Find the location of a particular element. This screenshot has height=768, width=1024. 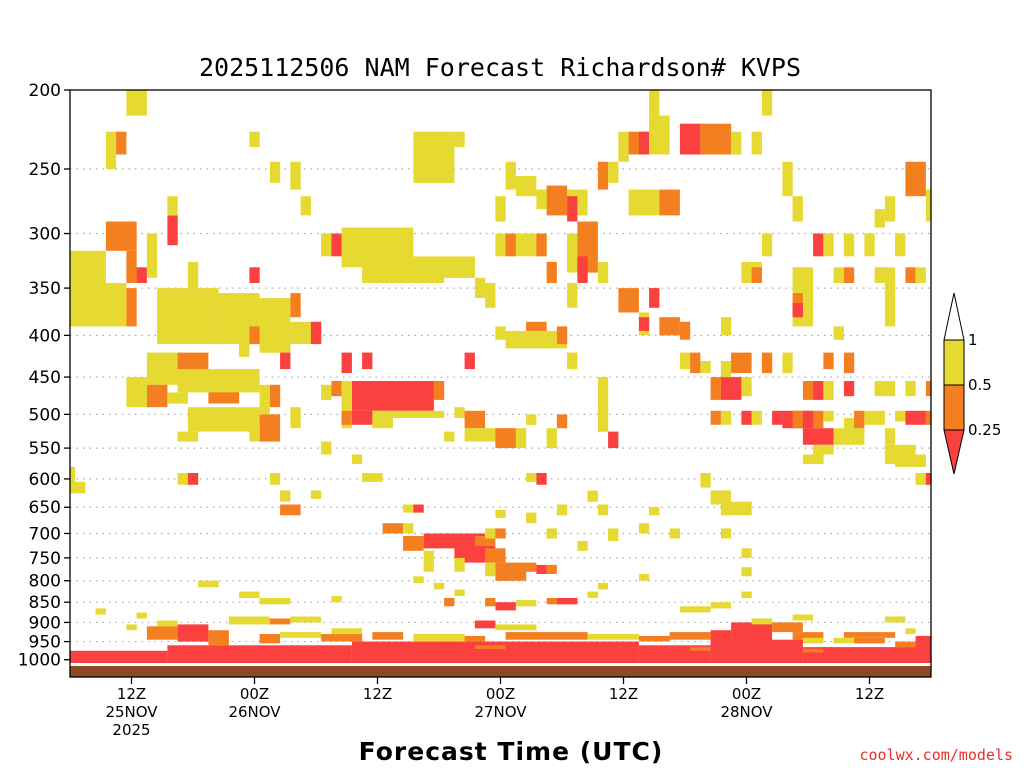

y-tick-label-750: 750 is located at coordinates (45, 559).